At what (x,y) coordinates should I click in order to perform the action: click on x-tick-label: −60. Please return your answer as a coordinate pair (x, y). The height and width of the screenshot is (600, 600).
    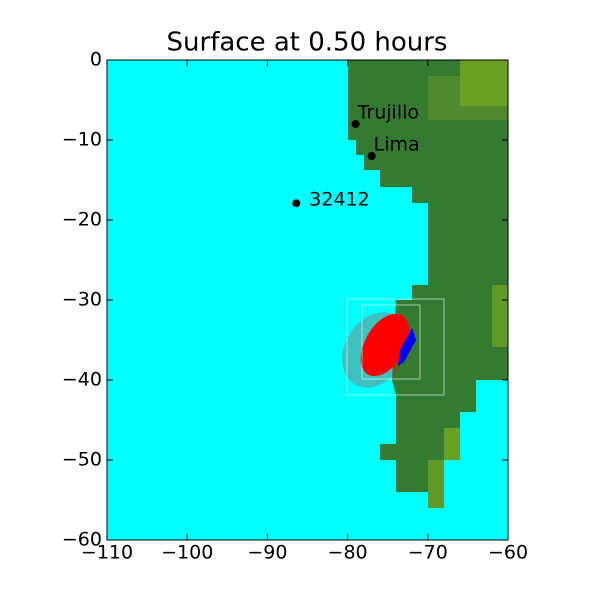
    Looking at the image, I should click on (508, 553).